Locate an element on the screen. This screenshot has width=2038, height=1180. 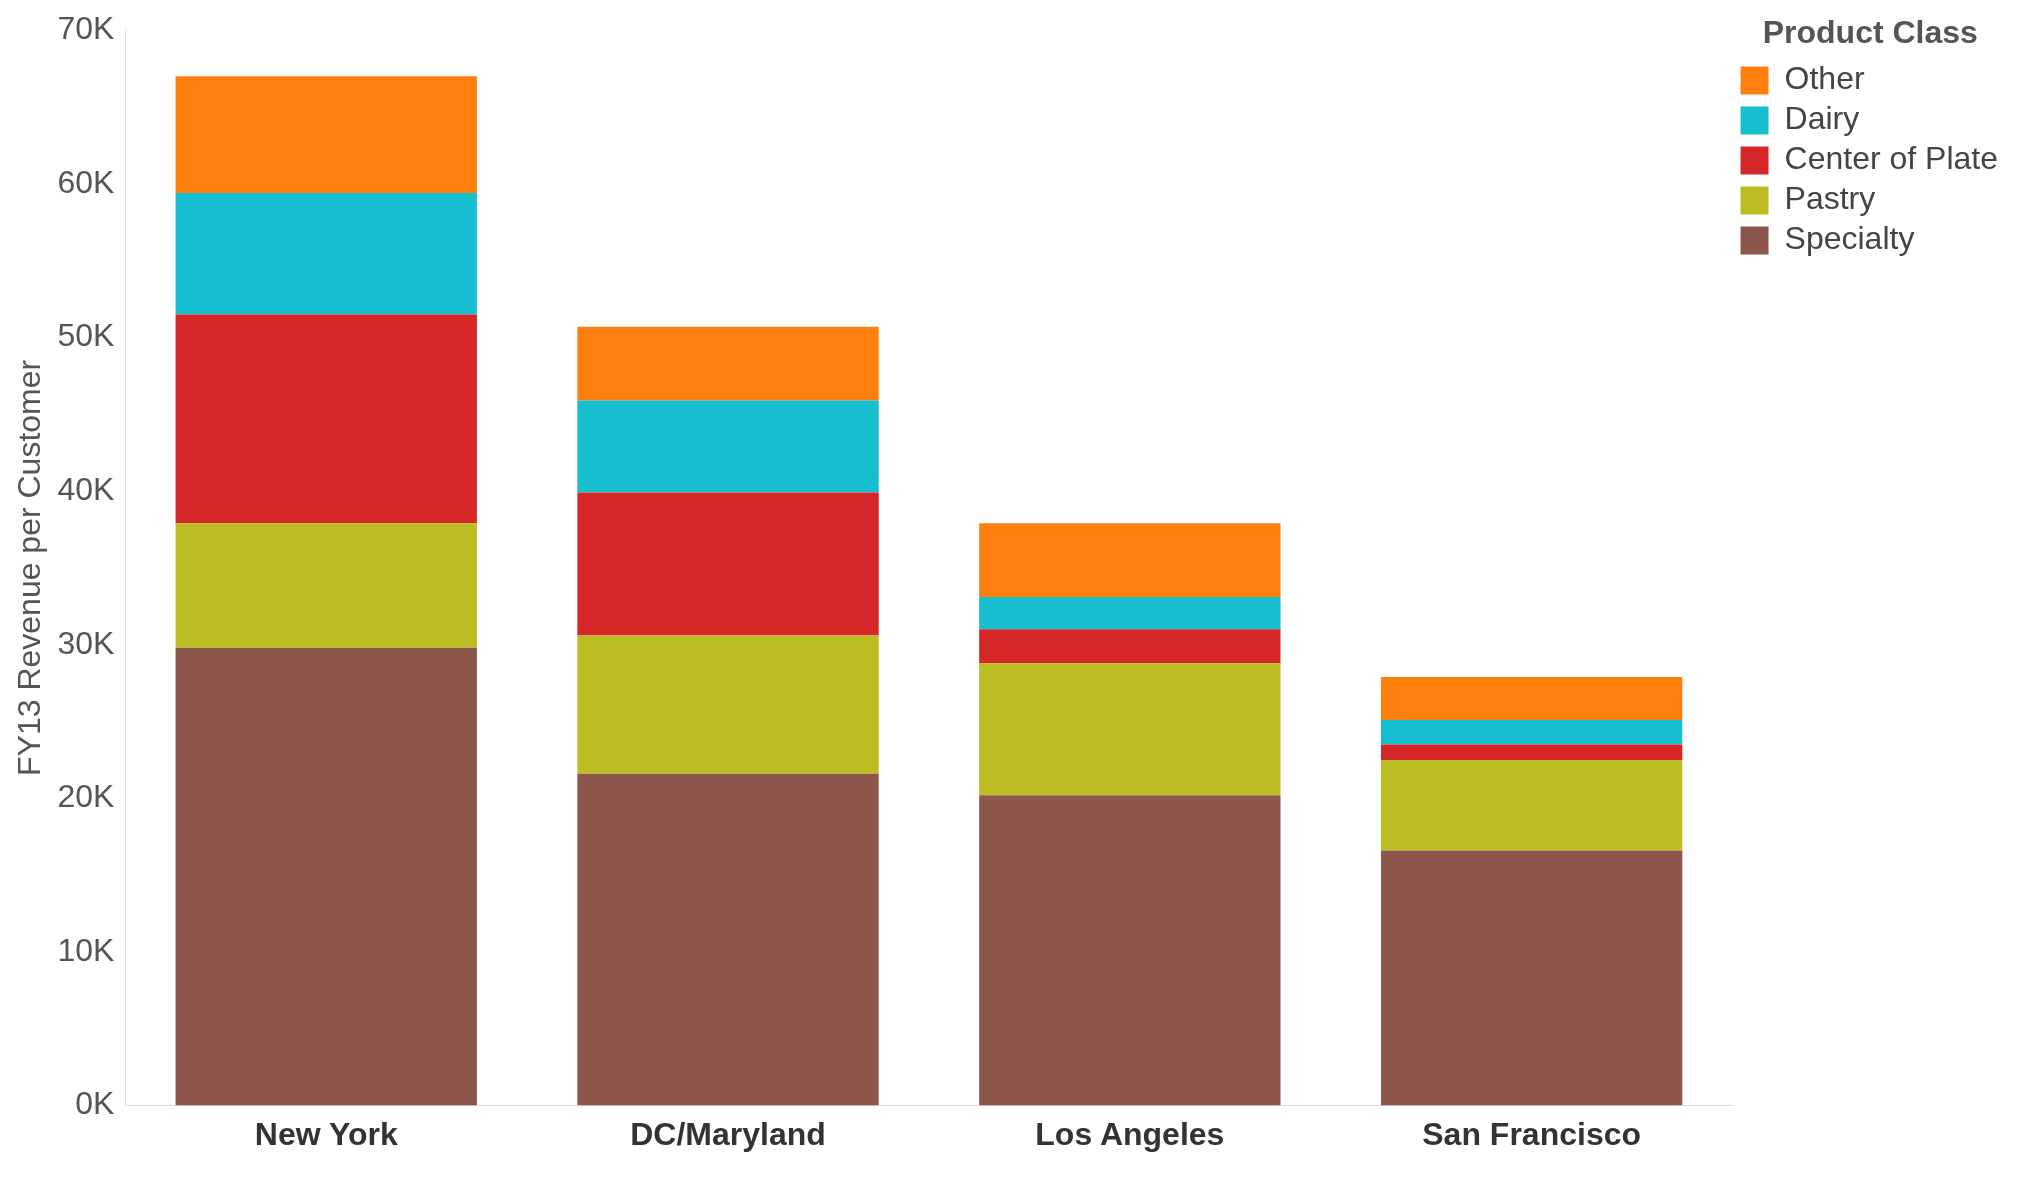
x-tick-label: Los Angeles is located at coordinates (1130, 1133).